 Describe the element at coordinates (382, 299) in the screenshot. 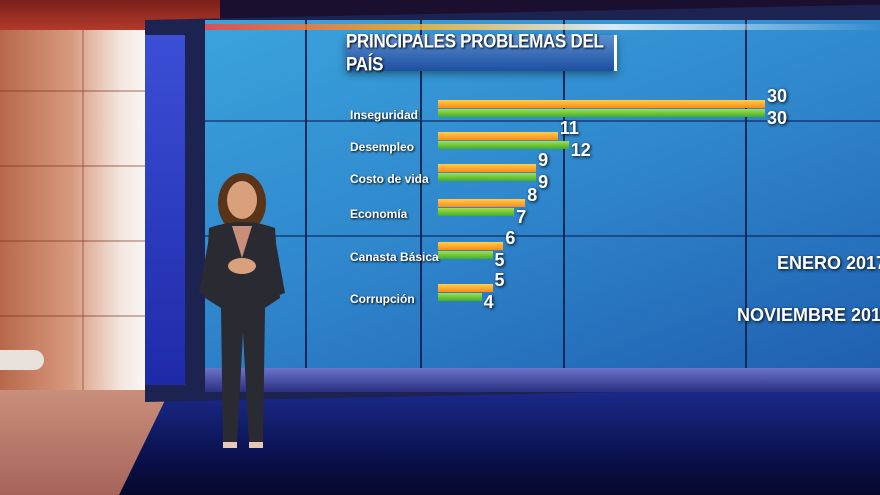

I see `category-label: Corrupción` at that location.